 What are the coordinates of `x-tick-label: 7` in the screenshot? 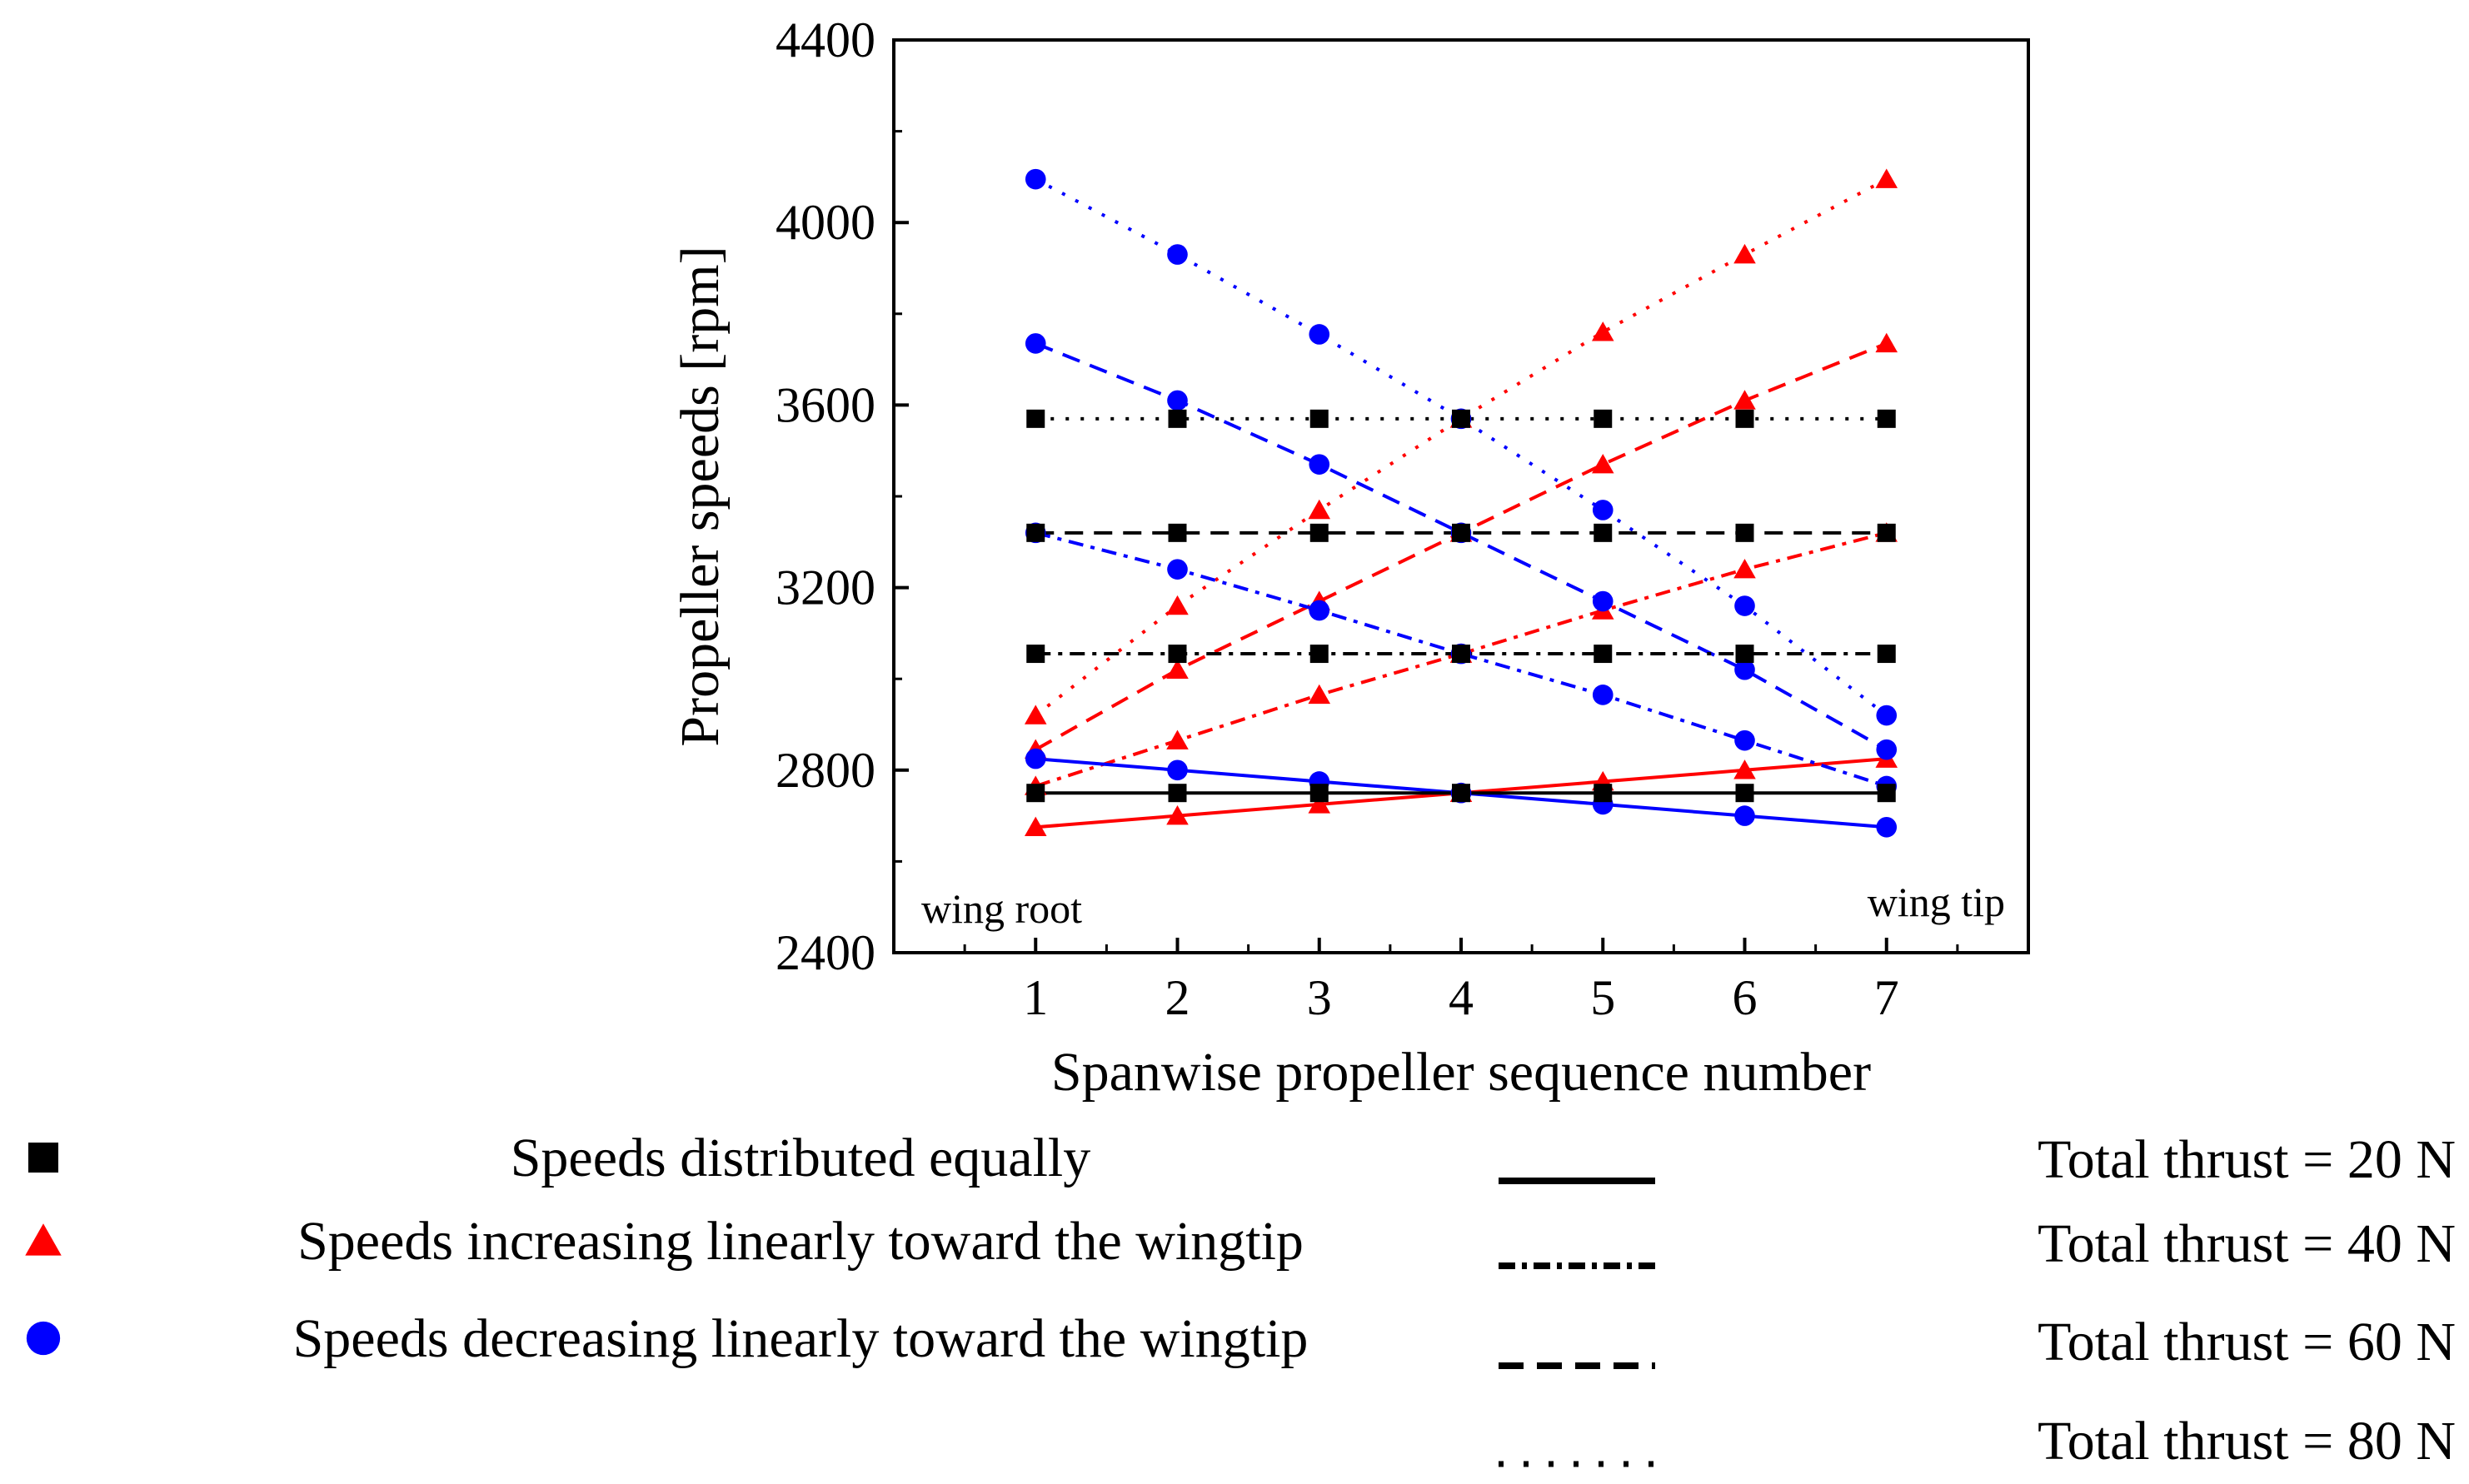 It's located at (1887, 997).